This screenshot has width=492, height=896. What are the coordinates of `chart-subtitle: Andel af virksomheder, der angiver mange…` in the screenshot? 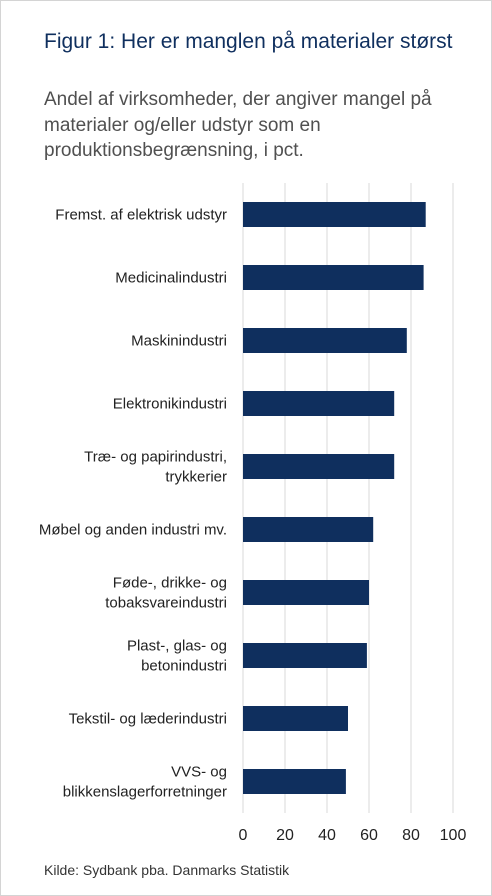 It's located at (238, 125).